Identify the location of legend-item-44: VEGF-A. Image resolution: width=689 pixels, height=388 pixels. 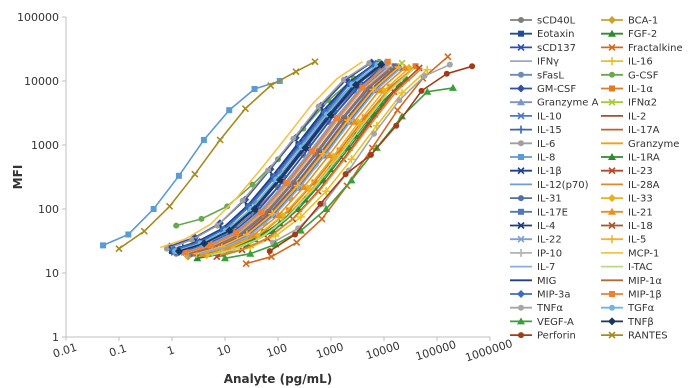
(542, 322).